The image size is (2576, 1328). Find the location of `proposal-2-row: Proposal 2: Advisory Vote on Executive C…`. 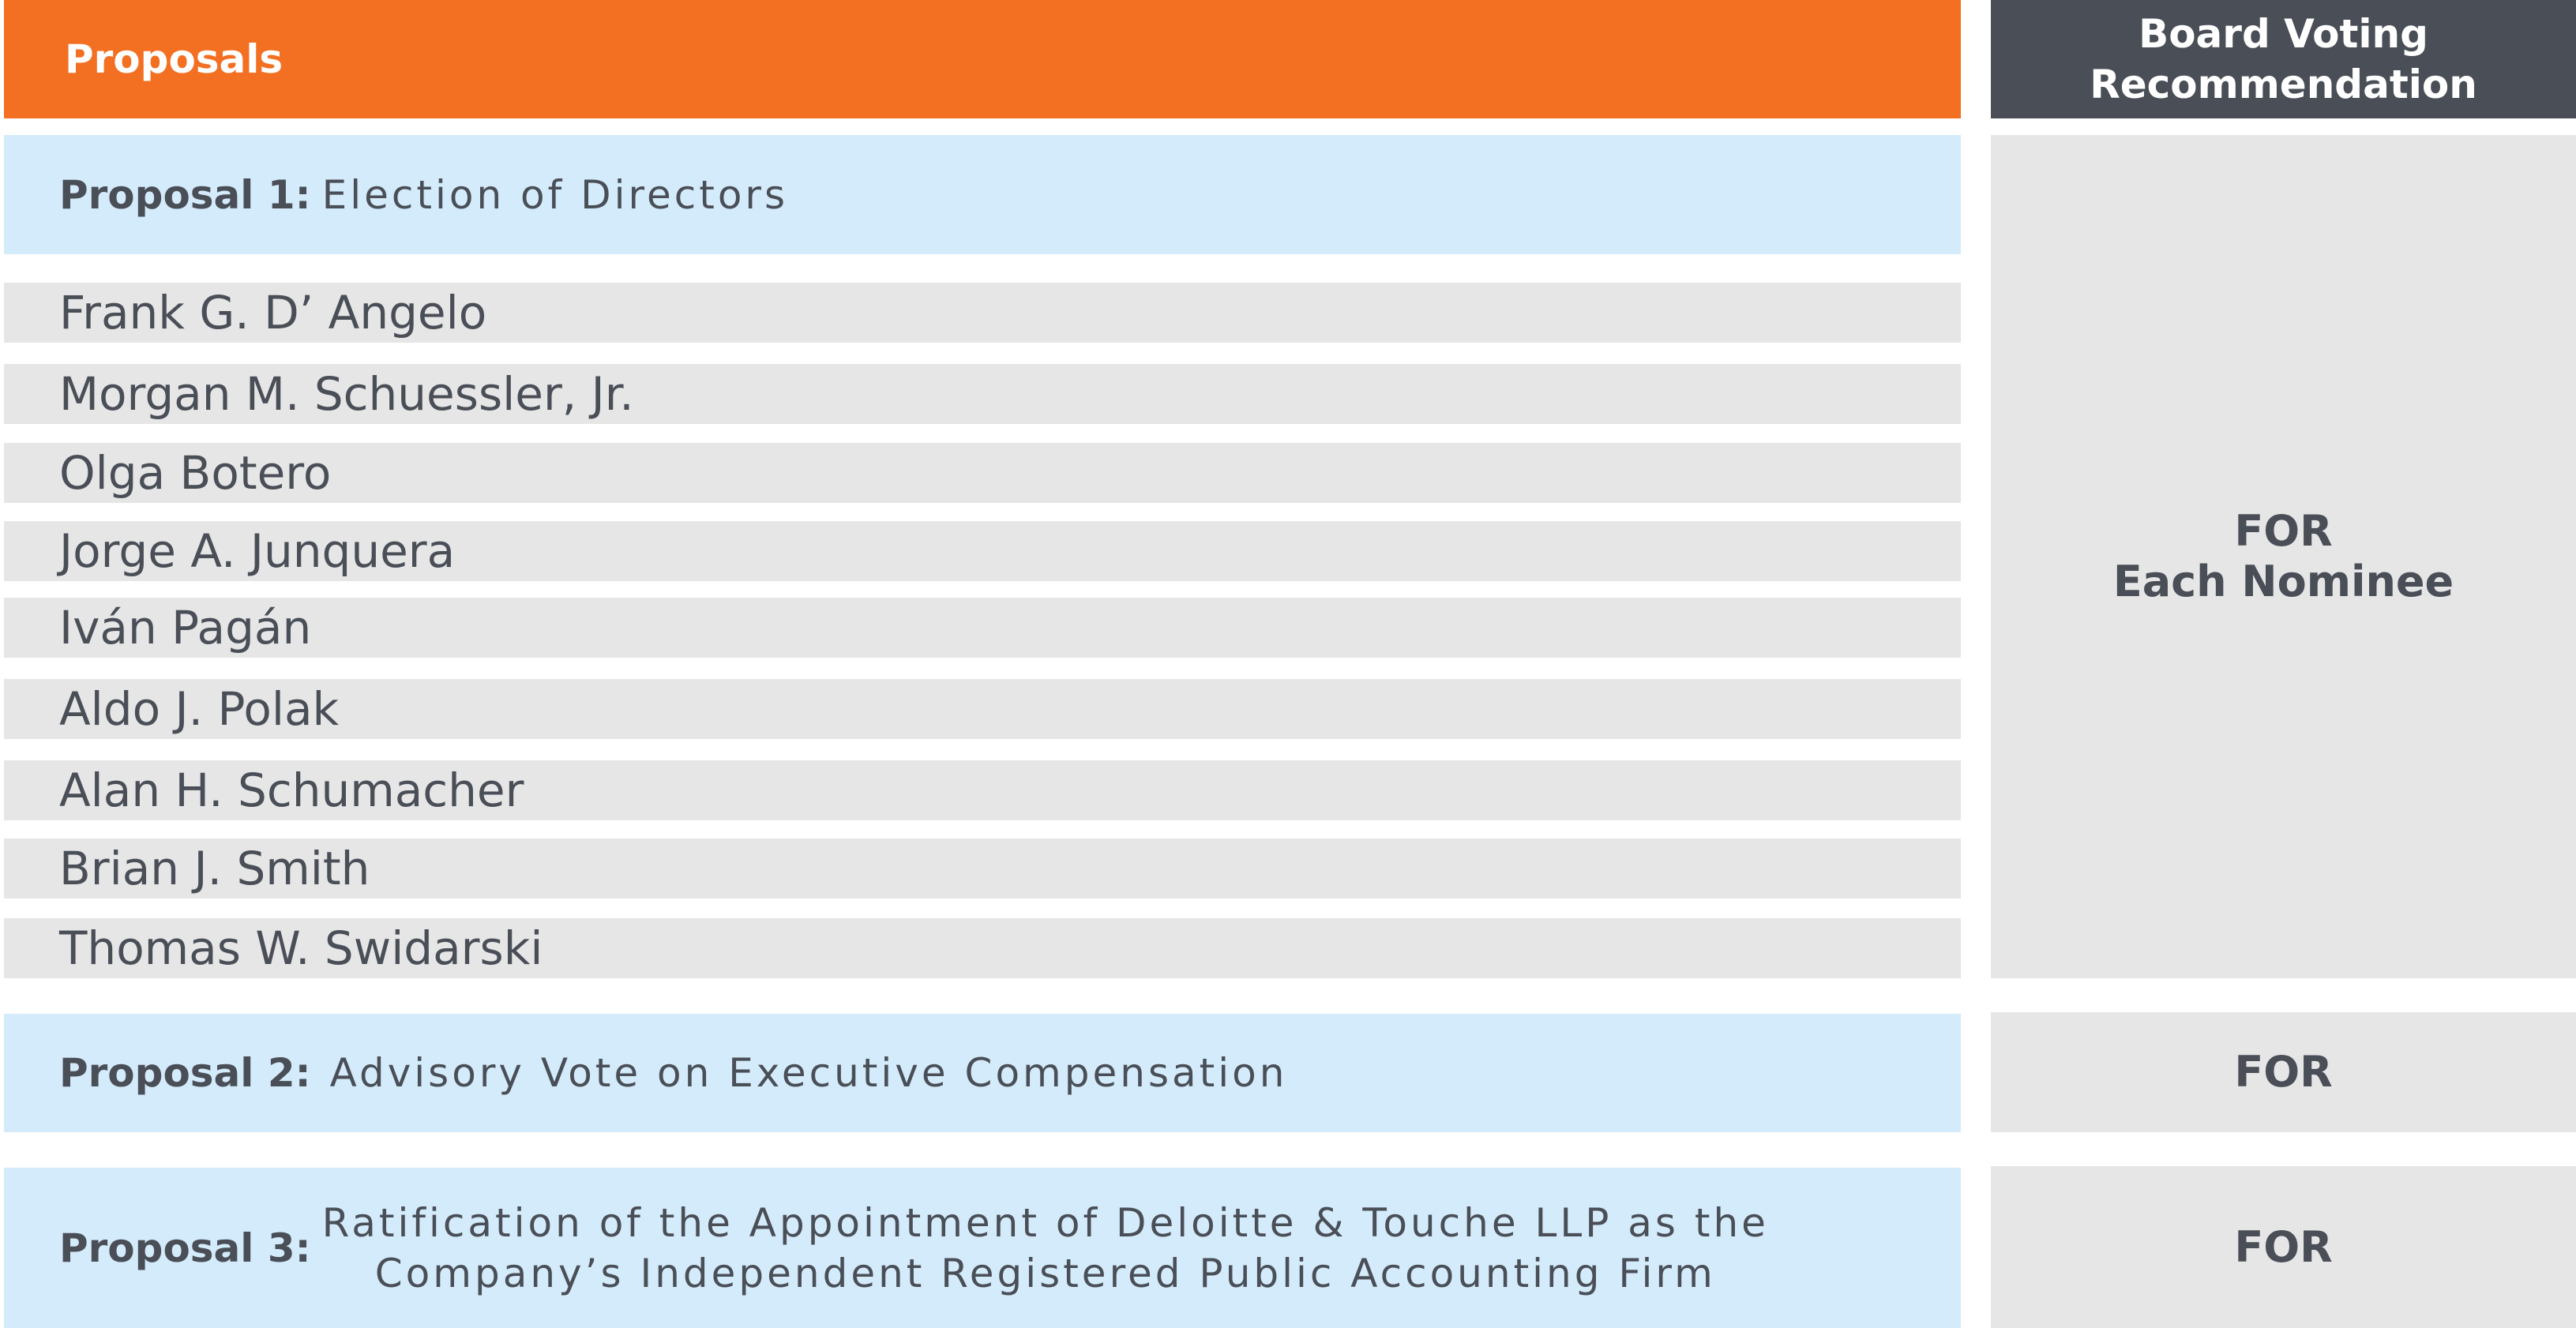

proposal-2-row: Proposal 2: Advisory Vote on Executive C… is located at coordinates (982, 1073).